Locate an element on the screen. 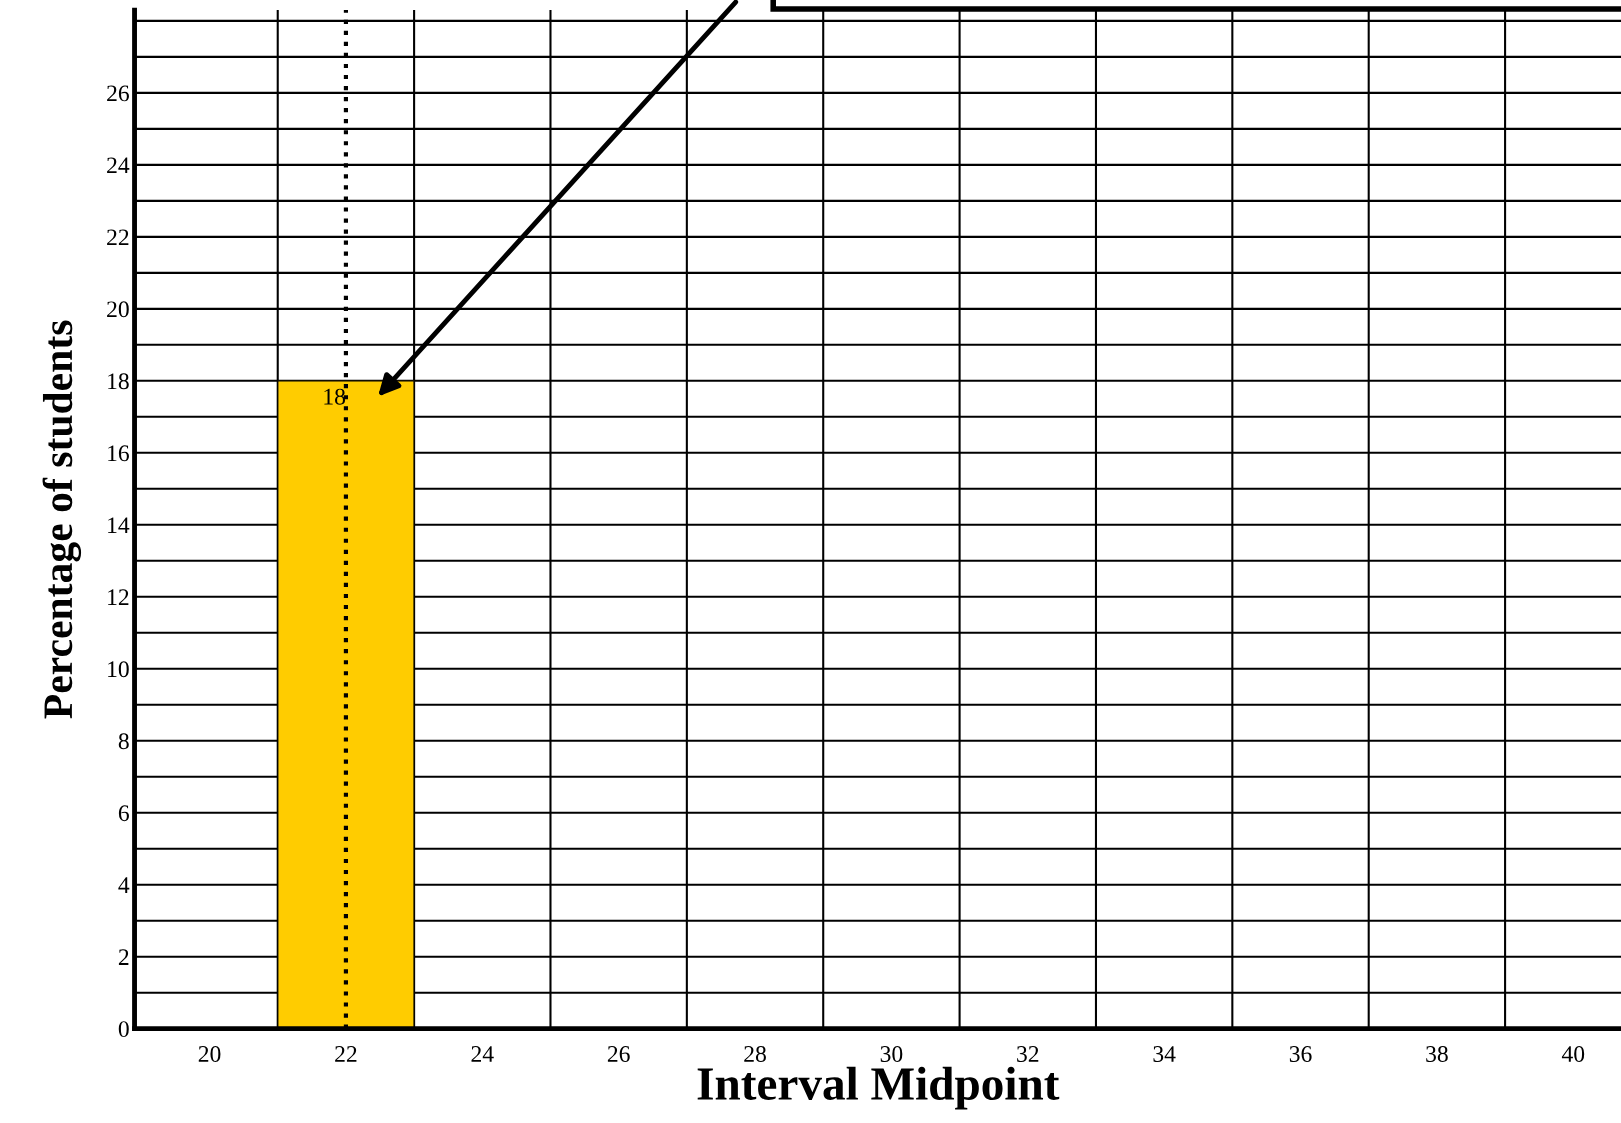 Image resolution: width=1621 pixels, height=1123 pixels. x-tick-label: 30 is located at coordinates (891, 1054).